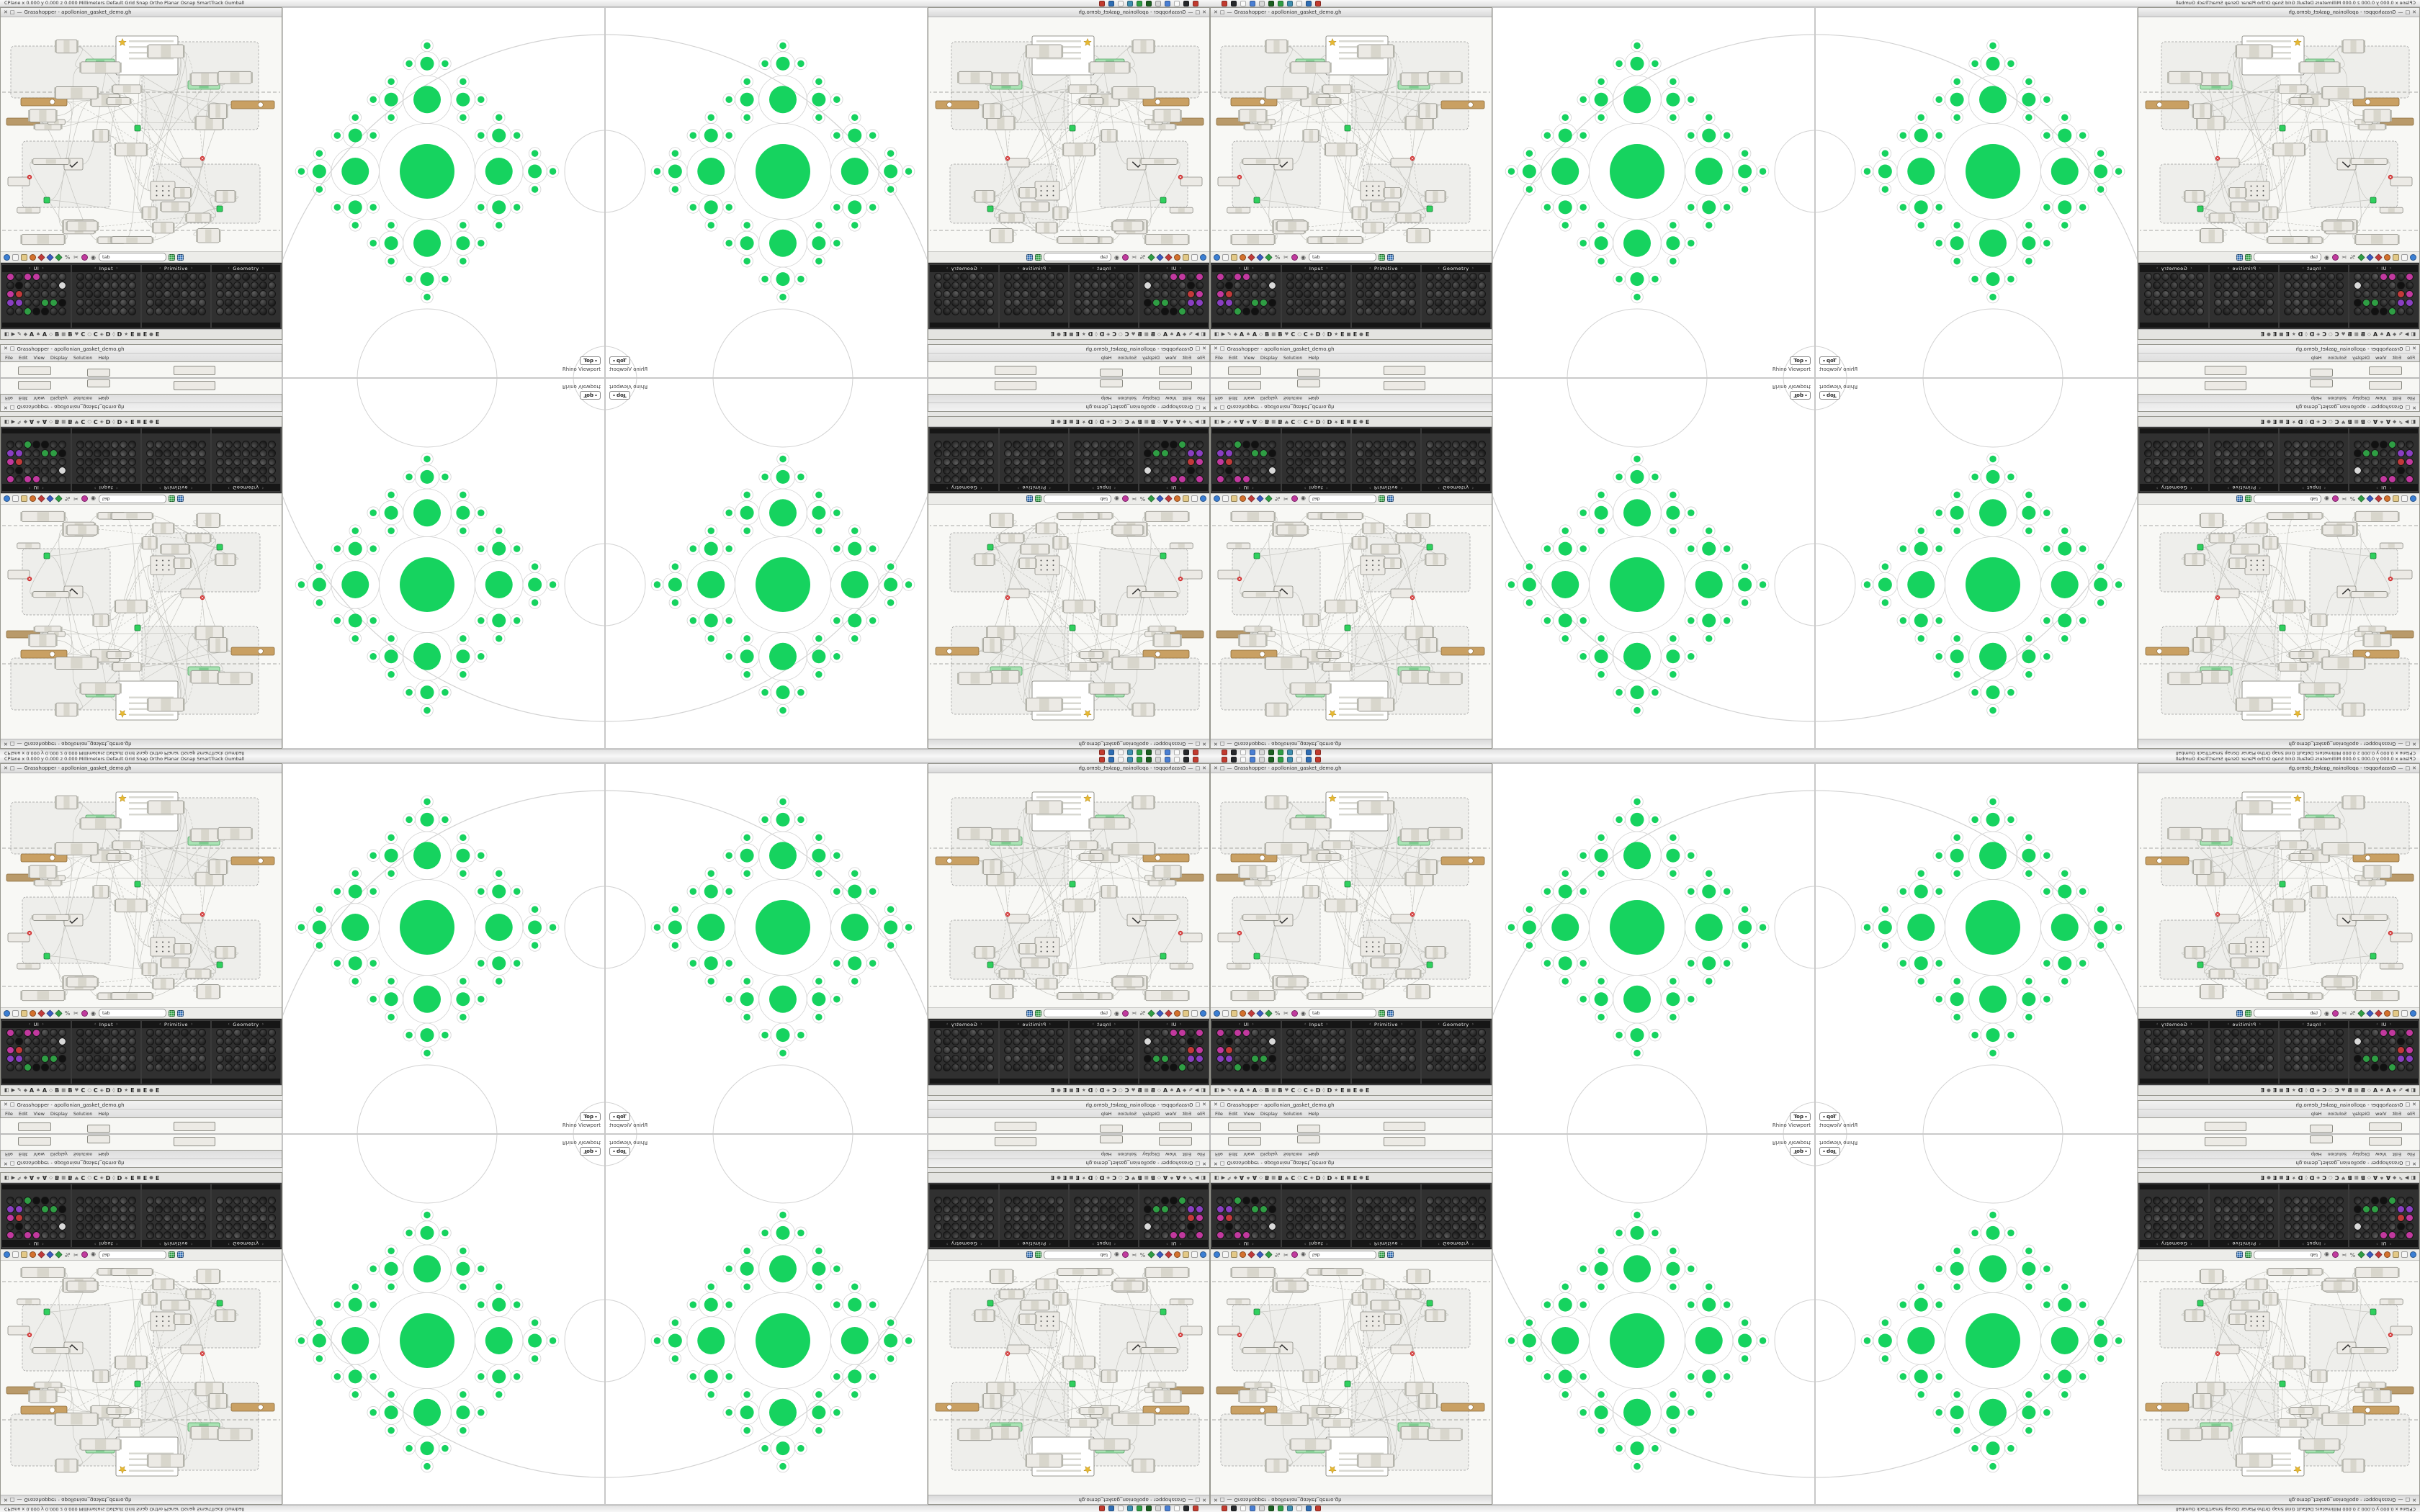 The width and height of the screenshot is (2420, 1512). What do you see at coordinates (2174, 1243) in the screenshot?
I see `palette-tab: ‹ Geometry ›` at bounding box center [2174, 1243].